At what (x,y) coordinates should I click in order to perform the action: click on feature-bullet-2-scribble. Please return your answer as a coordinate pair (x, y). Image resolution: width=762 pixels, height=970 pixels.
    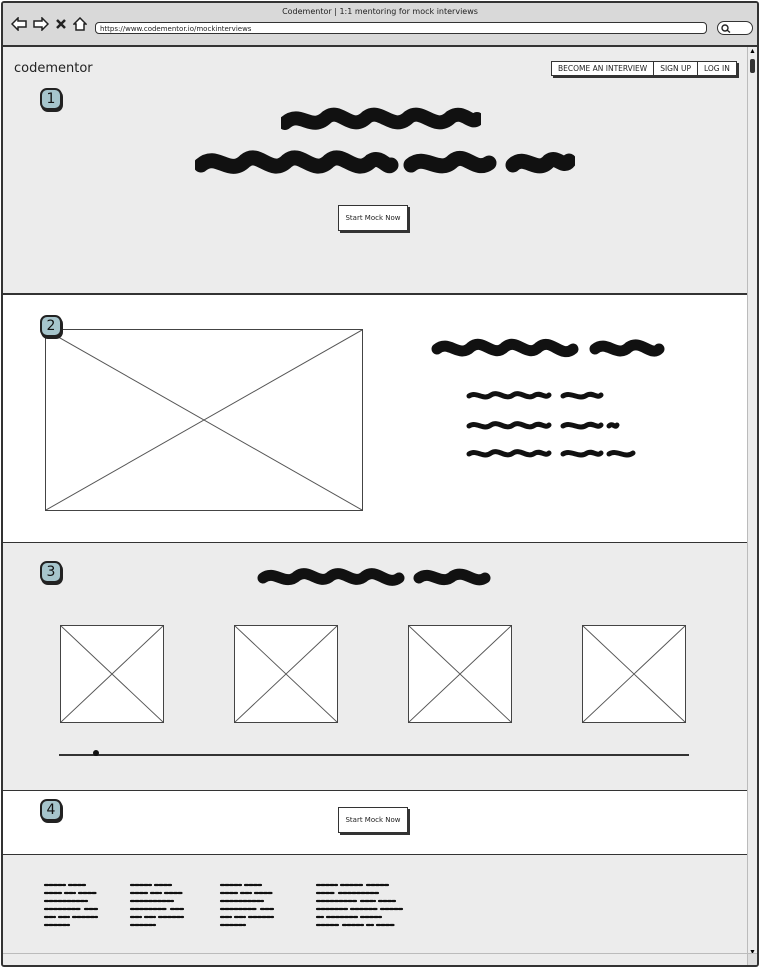
    Looking at the image, I should click on (543, 425).